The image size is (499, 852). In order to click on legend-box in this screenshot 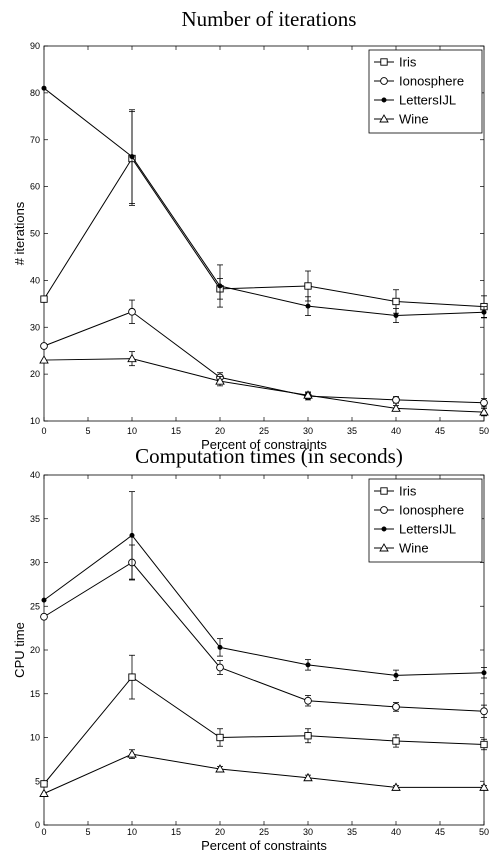, I will do `click(425, 520)`.